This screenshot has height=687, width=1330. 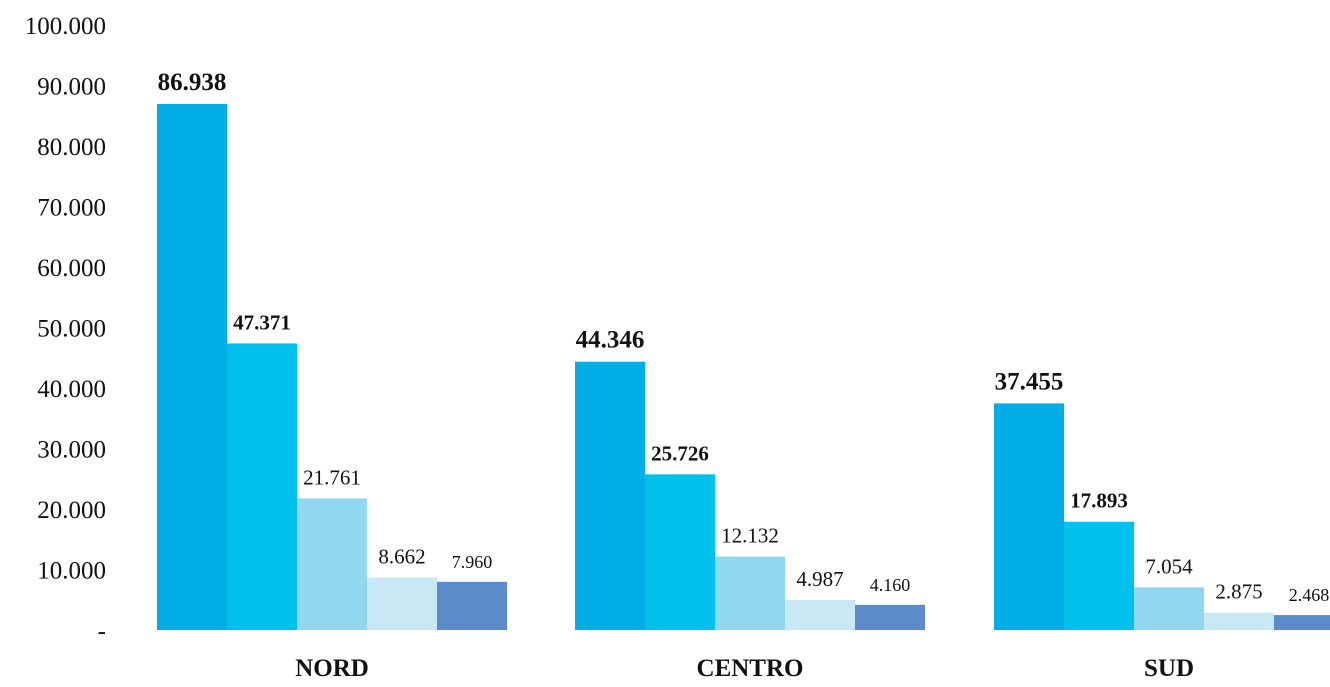 What do you see at coordinates (332, 477) in the screenshot?
I see `data-label: 21.761` at bounding box center [332, 477].